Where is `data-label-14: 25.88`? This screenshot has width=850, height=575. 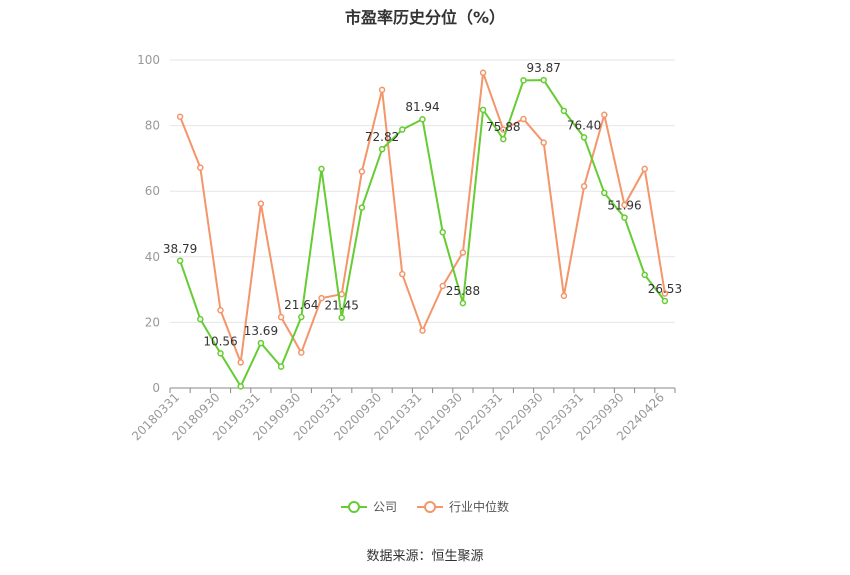
data-label-14: 25.88 is located at coordinates (463, 291).